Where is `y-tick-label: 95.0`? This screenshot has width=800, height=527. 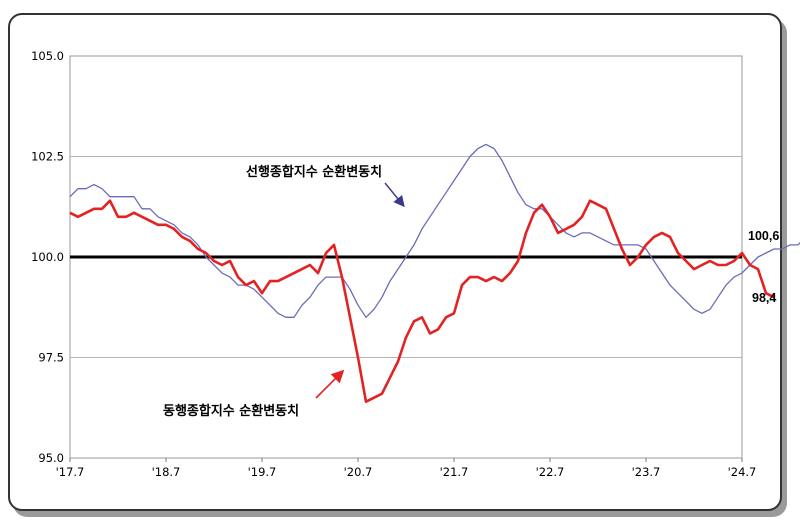
y-tick-label: 95.0 is located at coordinates (51, 458).